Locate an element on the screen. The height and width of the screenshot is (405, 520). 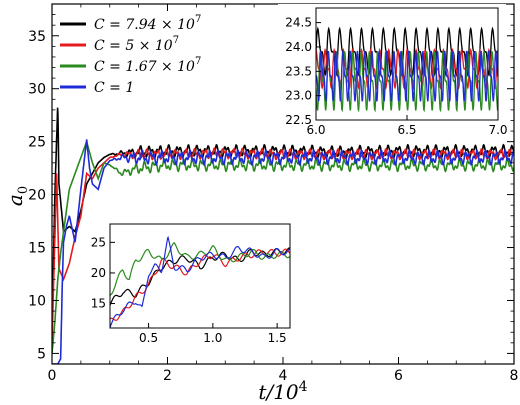
x-axis-label: t/104 is located at coordinates (282, 391).